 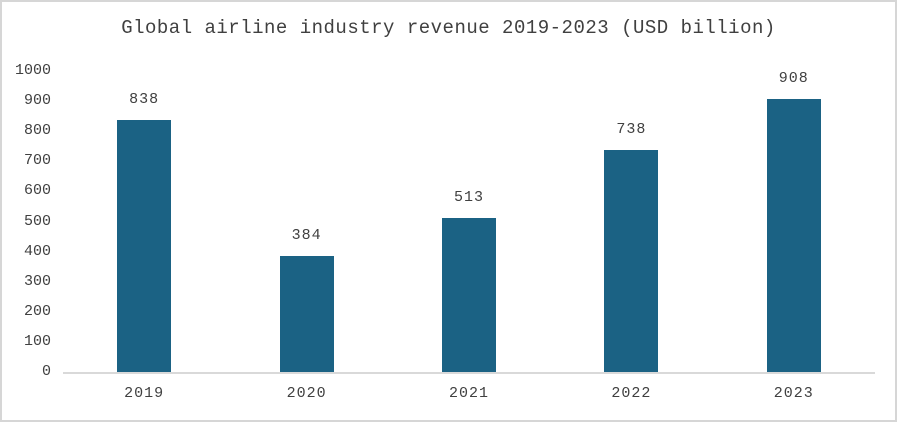 What do you see at coordinates (37, 251) in the screenshot?
I see `y-tick-label-400: 400` at bounding box center [37, 251].